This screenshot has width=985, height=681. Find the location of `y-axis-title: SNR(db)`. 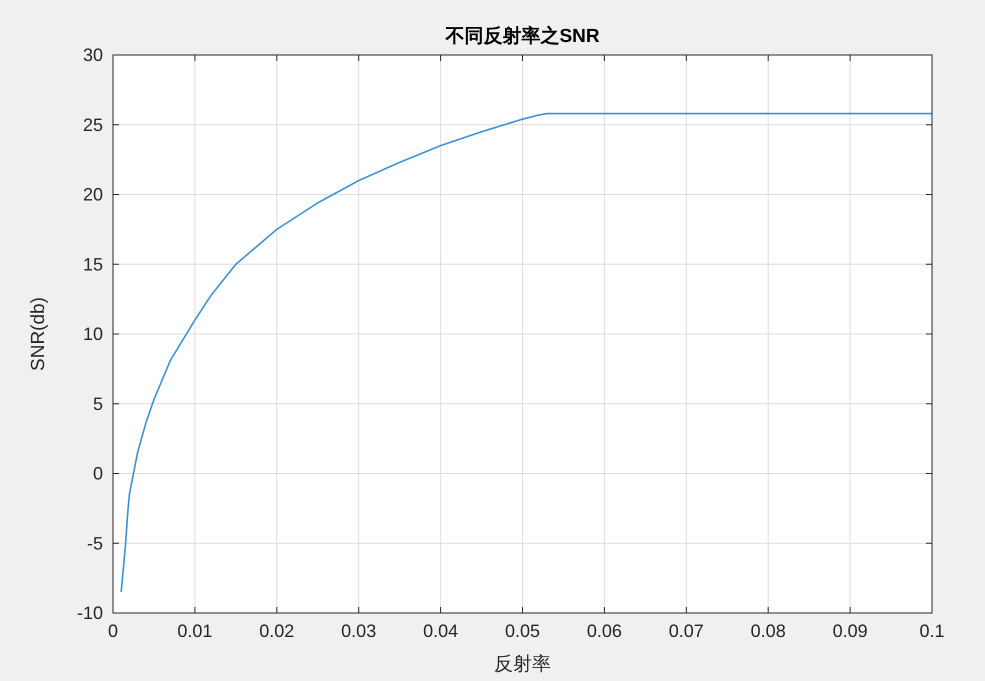

y-axis-title: SNR(db) is located at coordinates (38, 334).